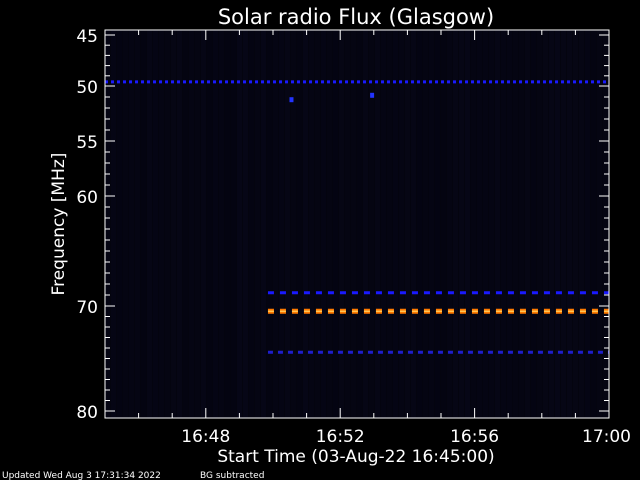 The height and width of the screenshot is (480, 640). I want to click on chart-title: Solar radio Flux (Glasgow), so click(356, 17).